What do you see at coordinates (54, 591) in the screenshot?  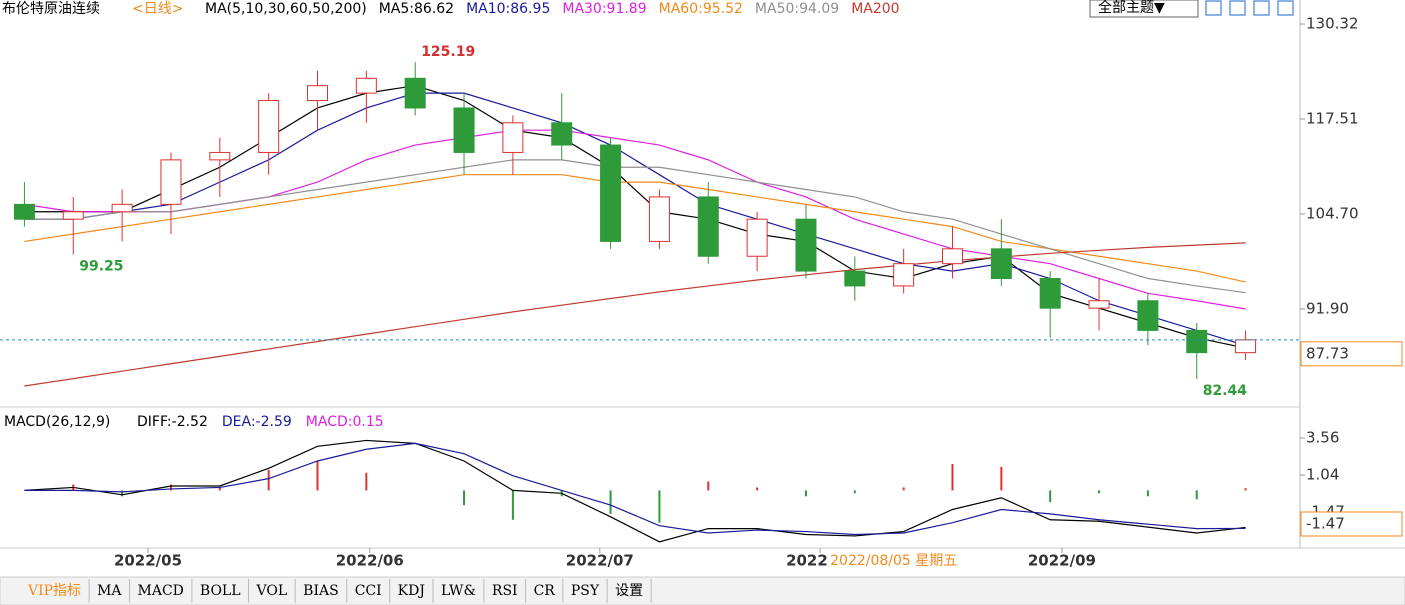 I see `indicator-tab: VIP指标` at bounding box center [54, 591].